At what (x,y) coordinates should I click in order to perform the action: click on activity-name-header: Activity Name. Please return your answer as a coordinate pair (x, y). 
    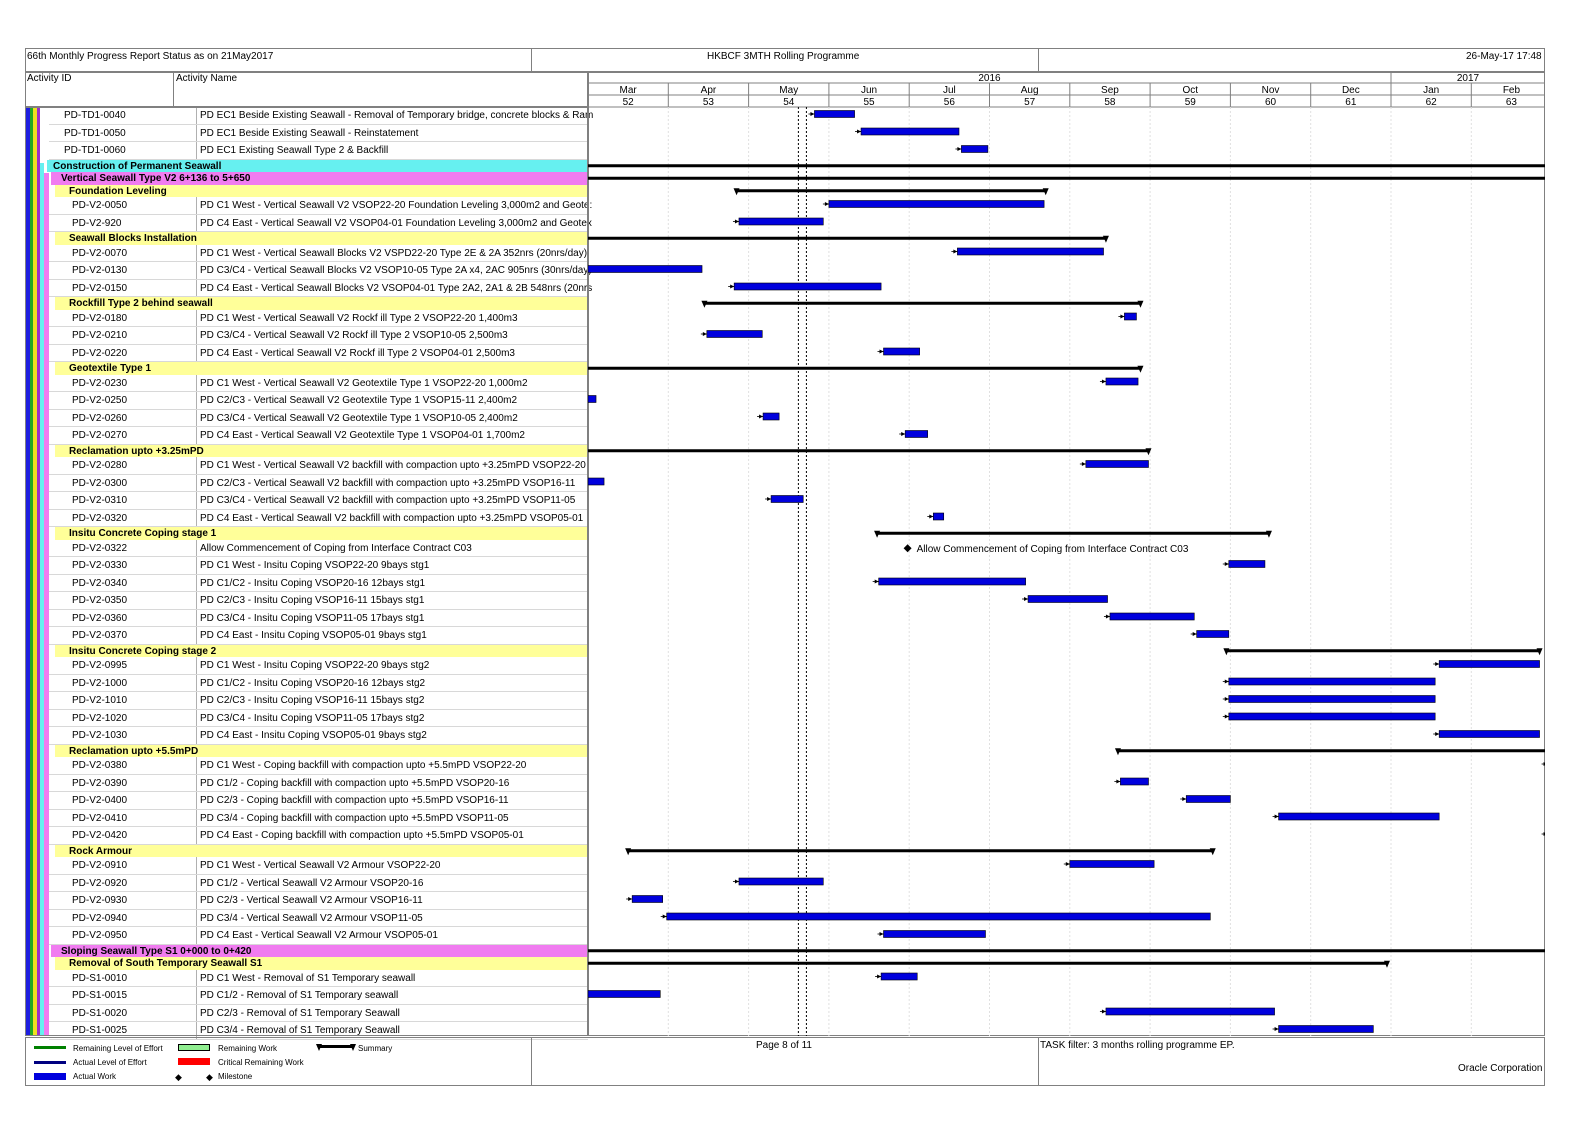
    Looking at the image, I should click on (207, 78).